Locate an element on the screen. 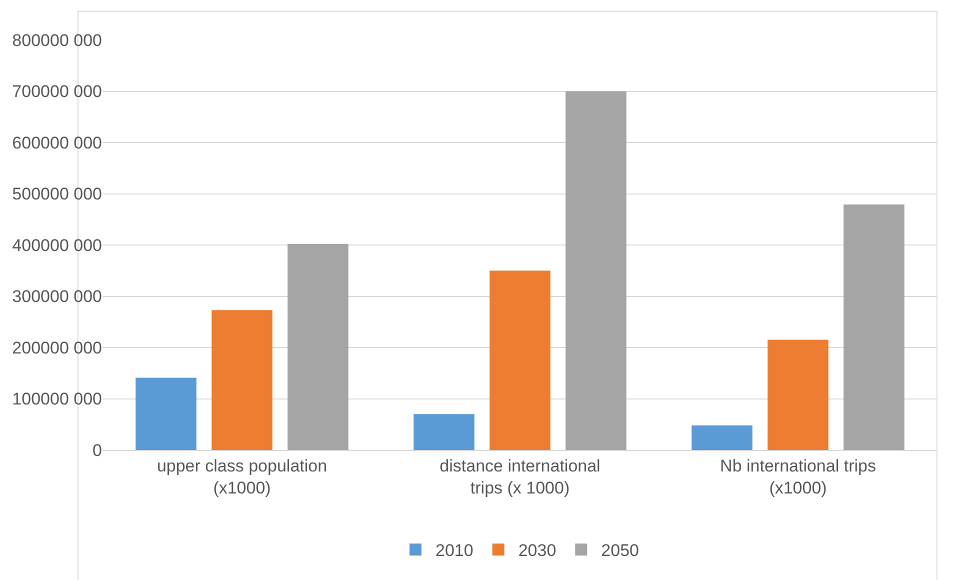 This screenshot has width=957, height=580. y-tick-label: 700000 000 is located at coordinates (57, 92).